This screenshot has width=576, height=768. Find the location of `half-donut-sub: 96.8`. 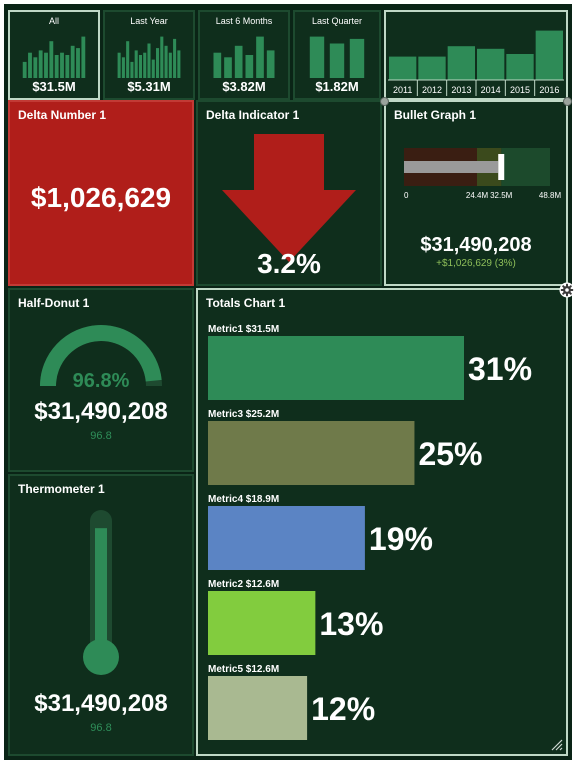

half-donut-sub: 96.8 is located at coordinates (101, 436).